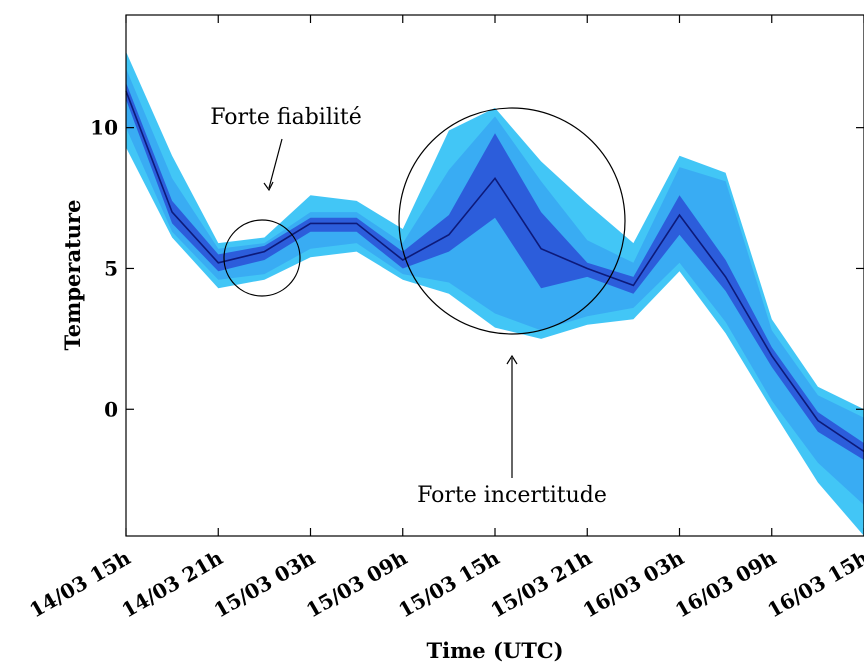 This screenshot has height=668, width=864. Describe the element at coordinates (813, 583) in the screenshot. I see `x-tick-label: 16/03 15h` at that location.